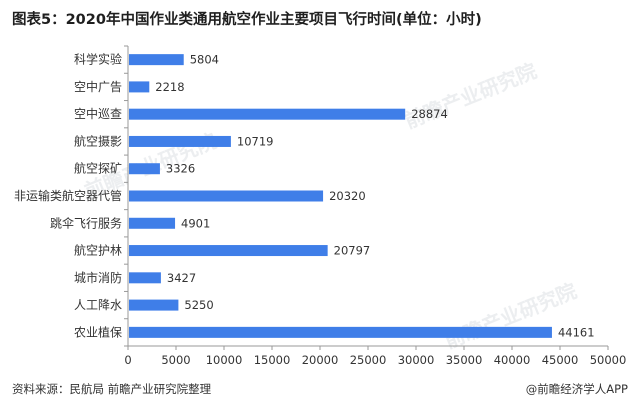 Image resolution: width=640 pixels, height=407 pixels. What do you see at coordinates (112, 389) in the screenshot?
I see `source-note: 资料来源：民航局 前瞻产业研究院整理` at bounding box center [112, 389].